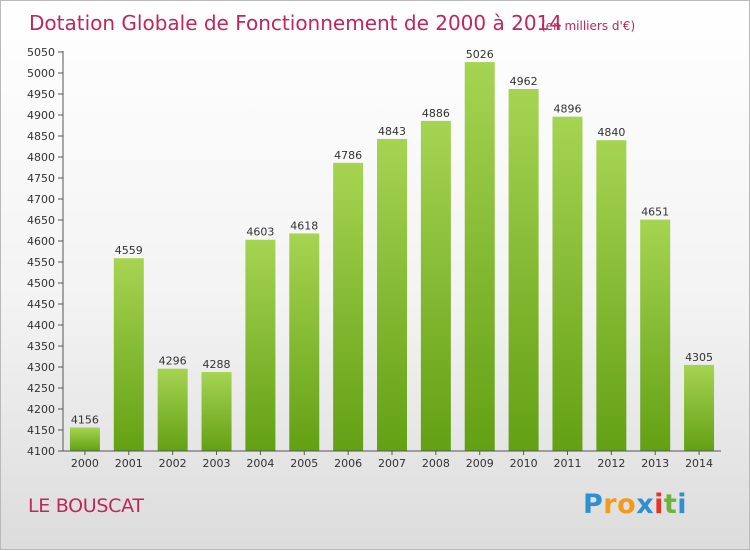 Image resolution: width=750 pixels, height=551 pixels. I want to click on data-label-2004: 4603, so click(260, 232).